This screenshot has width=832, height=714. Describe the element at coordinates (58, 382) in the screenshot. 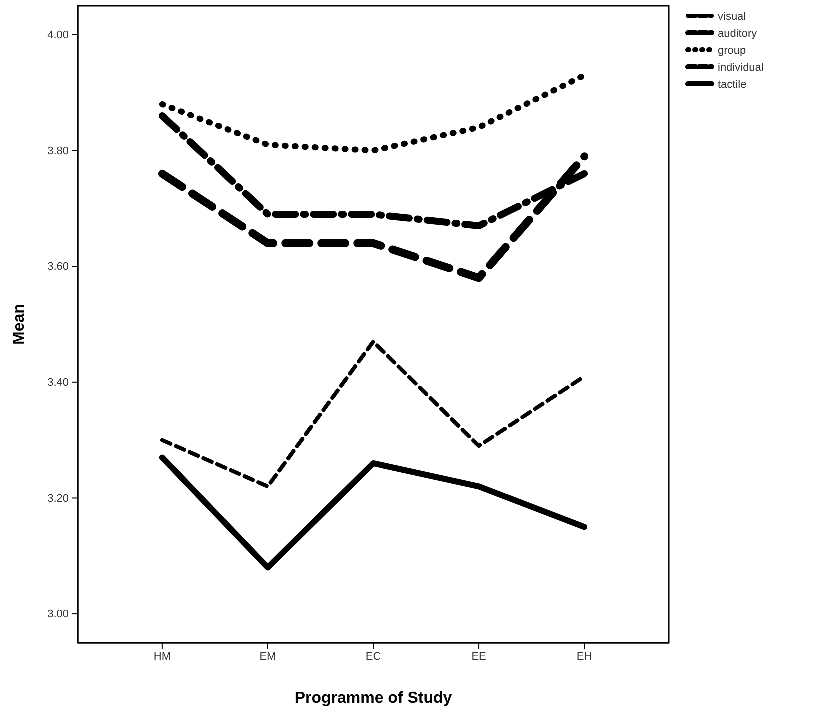

I see `y-tick-label: 3.40` at that location.